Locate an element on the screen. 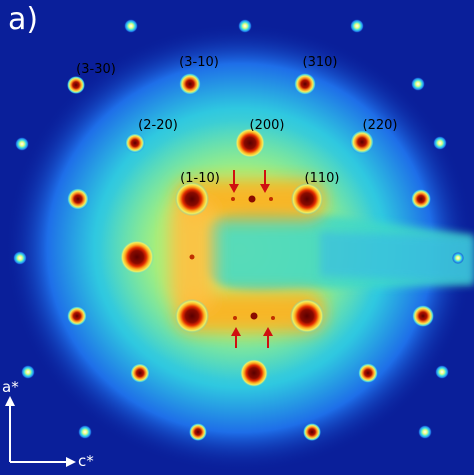  label-1-10: (1-10) is located at coordinates (200, 178).